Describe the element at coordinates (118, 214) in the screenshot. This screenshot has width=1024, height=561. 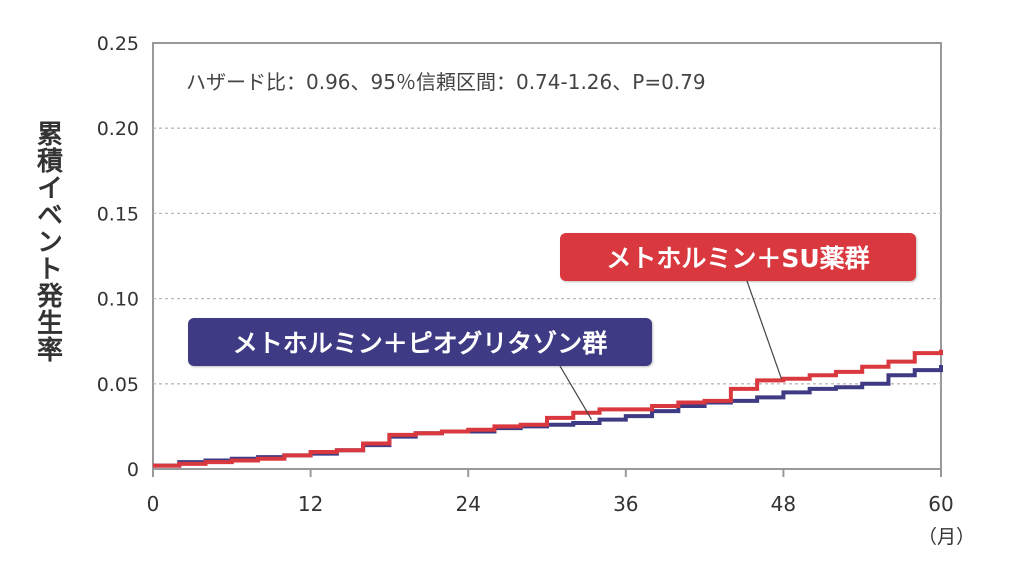
I see `y-tick-label: 0.15` at that location.